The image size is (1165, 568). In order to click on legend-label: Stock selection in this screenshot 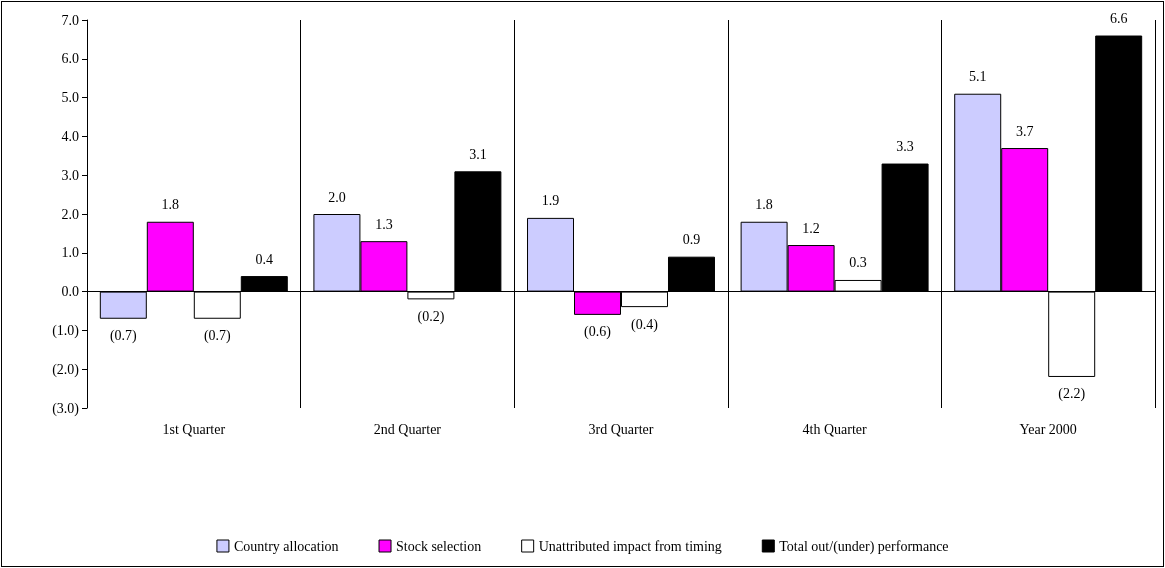, I will do `click(439, 546)`.